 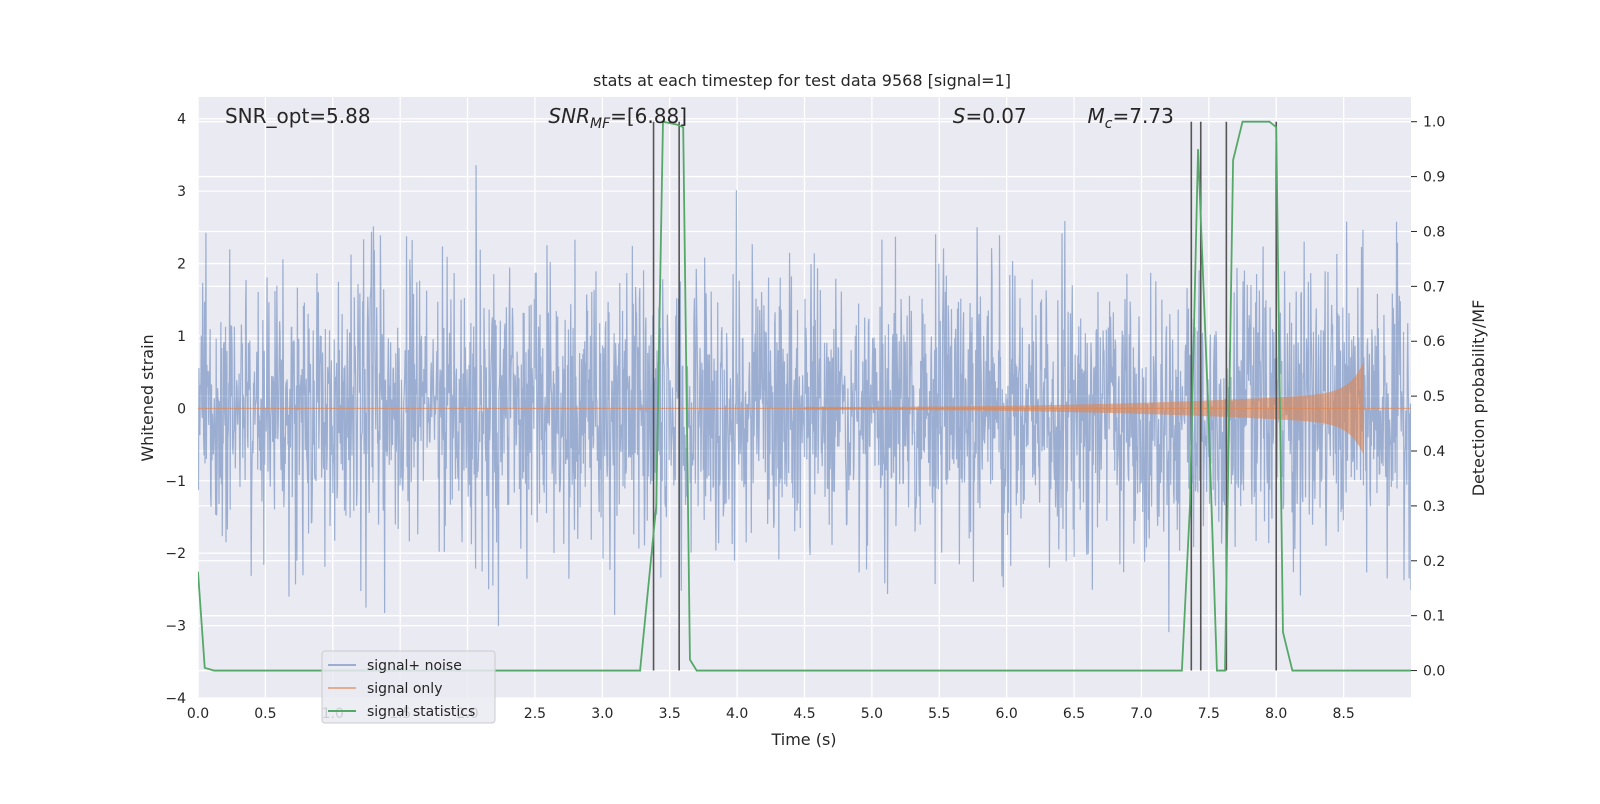 What do you see at coordinates (147, 397) in the screenshot?
I see `y-axis-label: Whitened strain` at bounding box center [147, 397].